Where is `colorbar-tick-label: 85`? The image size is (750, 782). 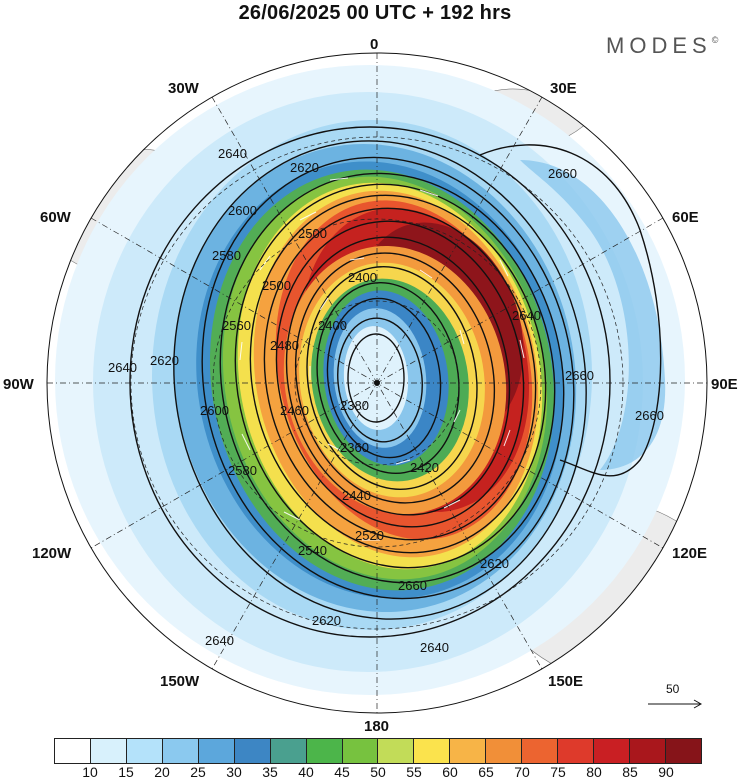 colorbar-tick-label: 85 is located at coordinates (630, 772).